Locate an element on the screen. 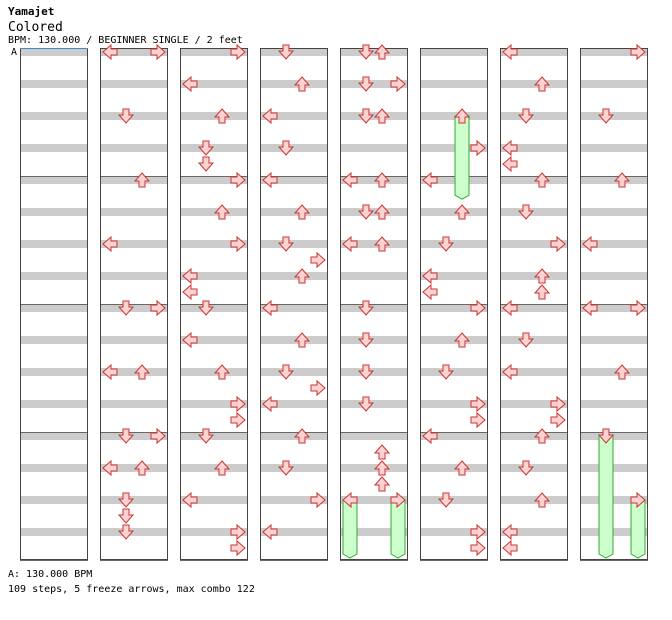 The width and height of the screenshot is (672, 620). column-border is located at coordinates (374, 304).